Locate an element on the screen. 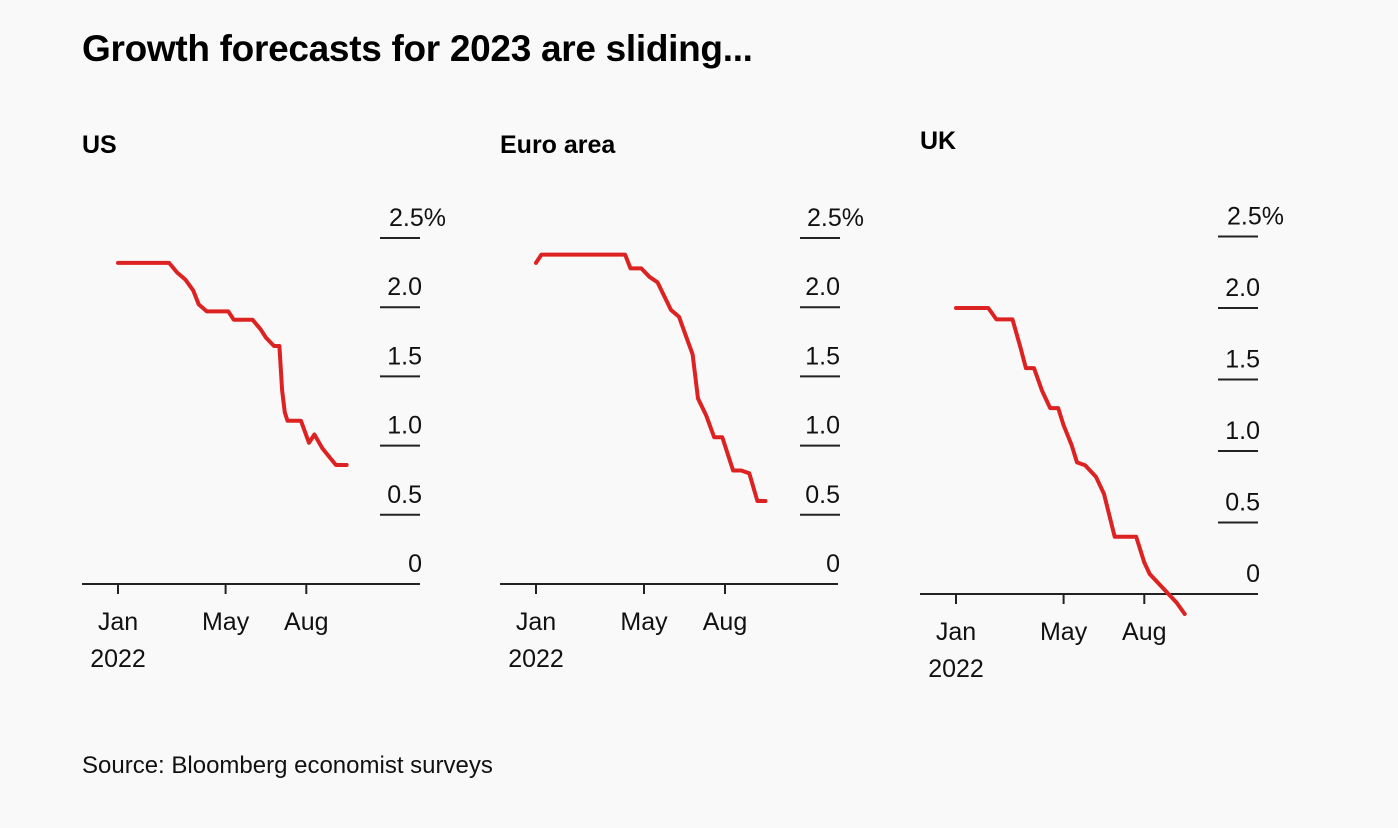  source-note: Source: Bloomberg economist surveys is located at coordinates (287, 765).